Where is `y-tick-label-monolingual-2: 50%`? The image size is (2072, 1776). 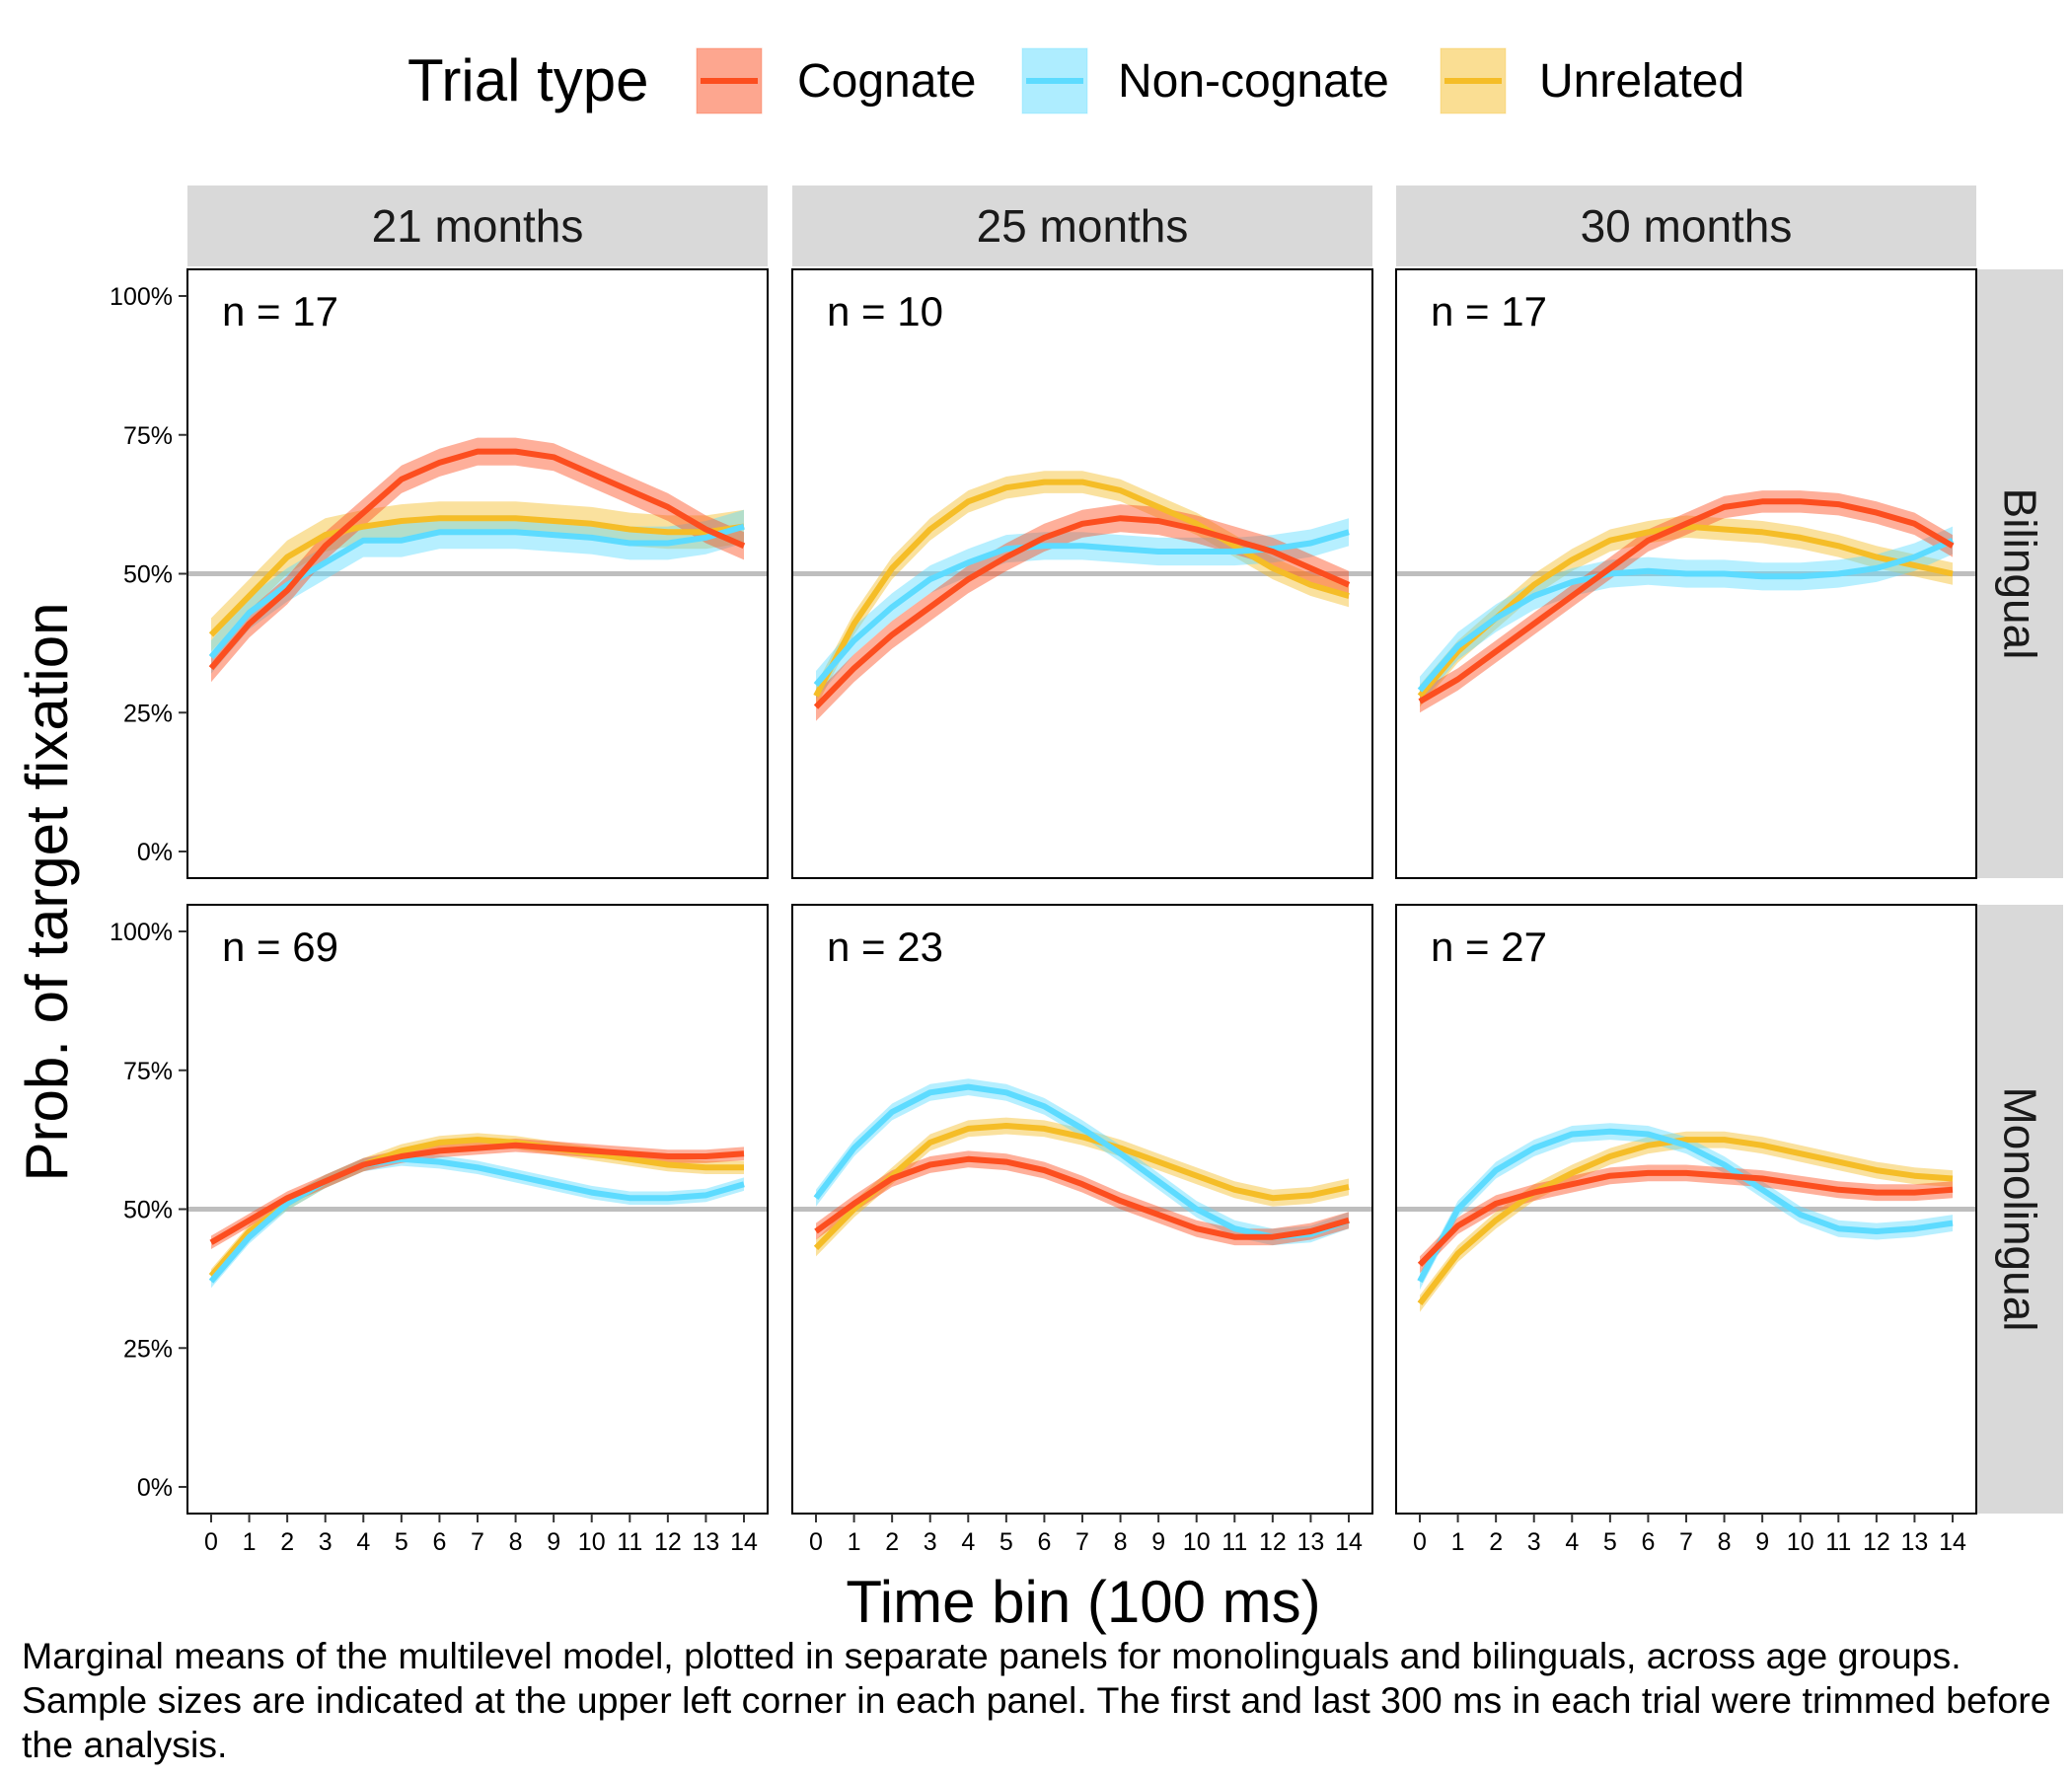
y-tick-label-monolingual-2: 50% is located at coordinates (148, 1210).